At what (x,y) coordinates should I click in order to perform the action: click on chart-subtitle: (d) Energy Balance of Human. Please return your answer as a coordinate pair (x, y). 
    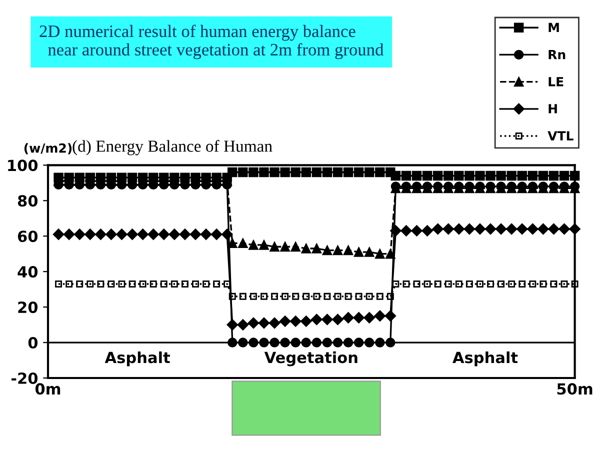
    Looking at the image, I should click on (172, 148).